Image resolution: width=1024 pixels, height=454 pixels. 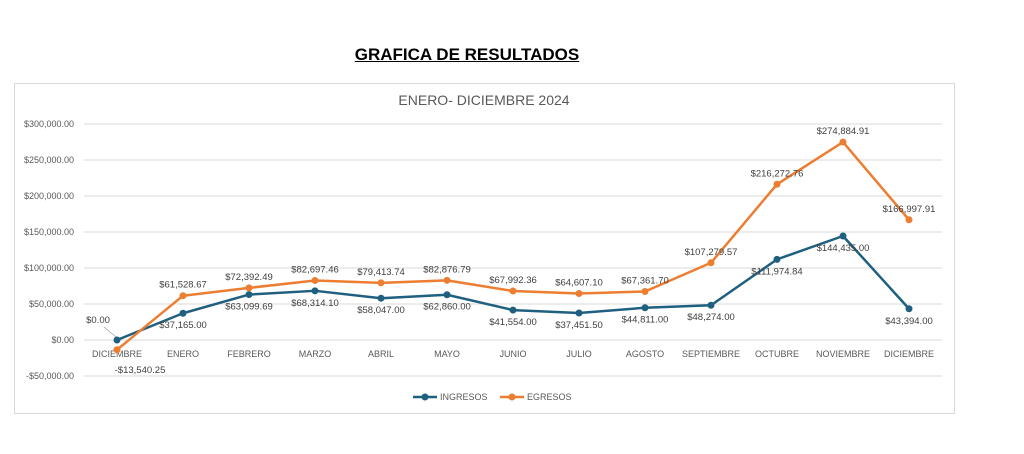 I want to click on data-label: $79,413.74, so click(x=381, y=272).